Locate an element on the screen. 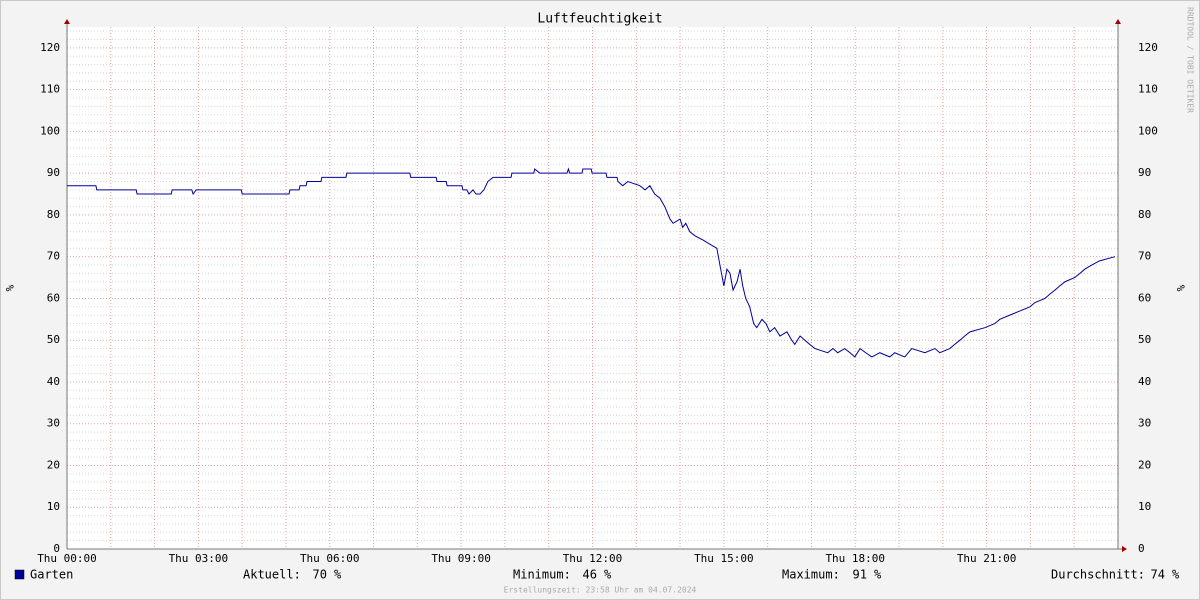 The width and height of the screenshot is (1200, 600). stat-value: 74 is located at coordinates (1158, 575).